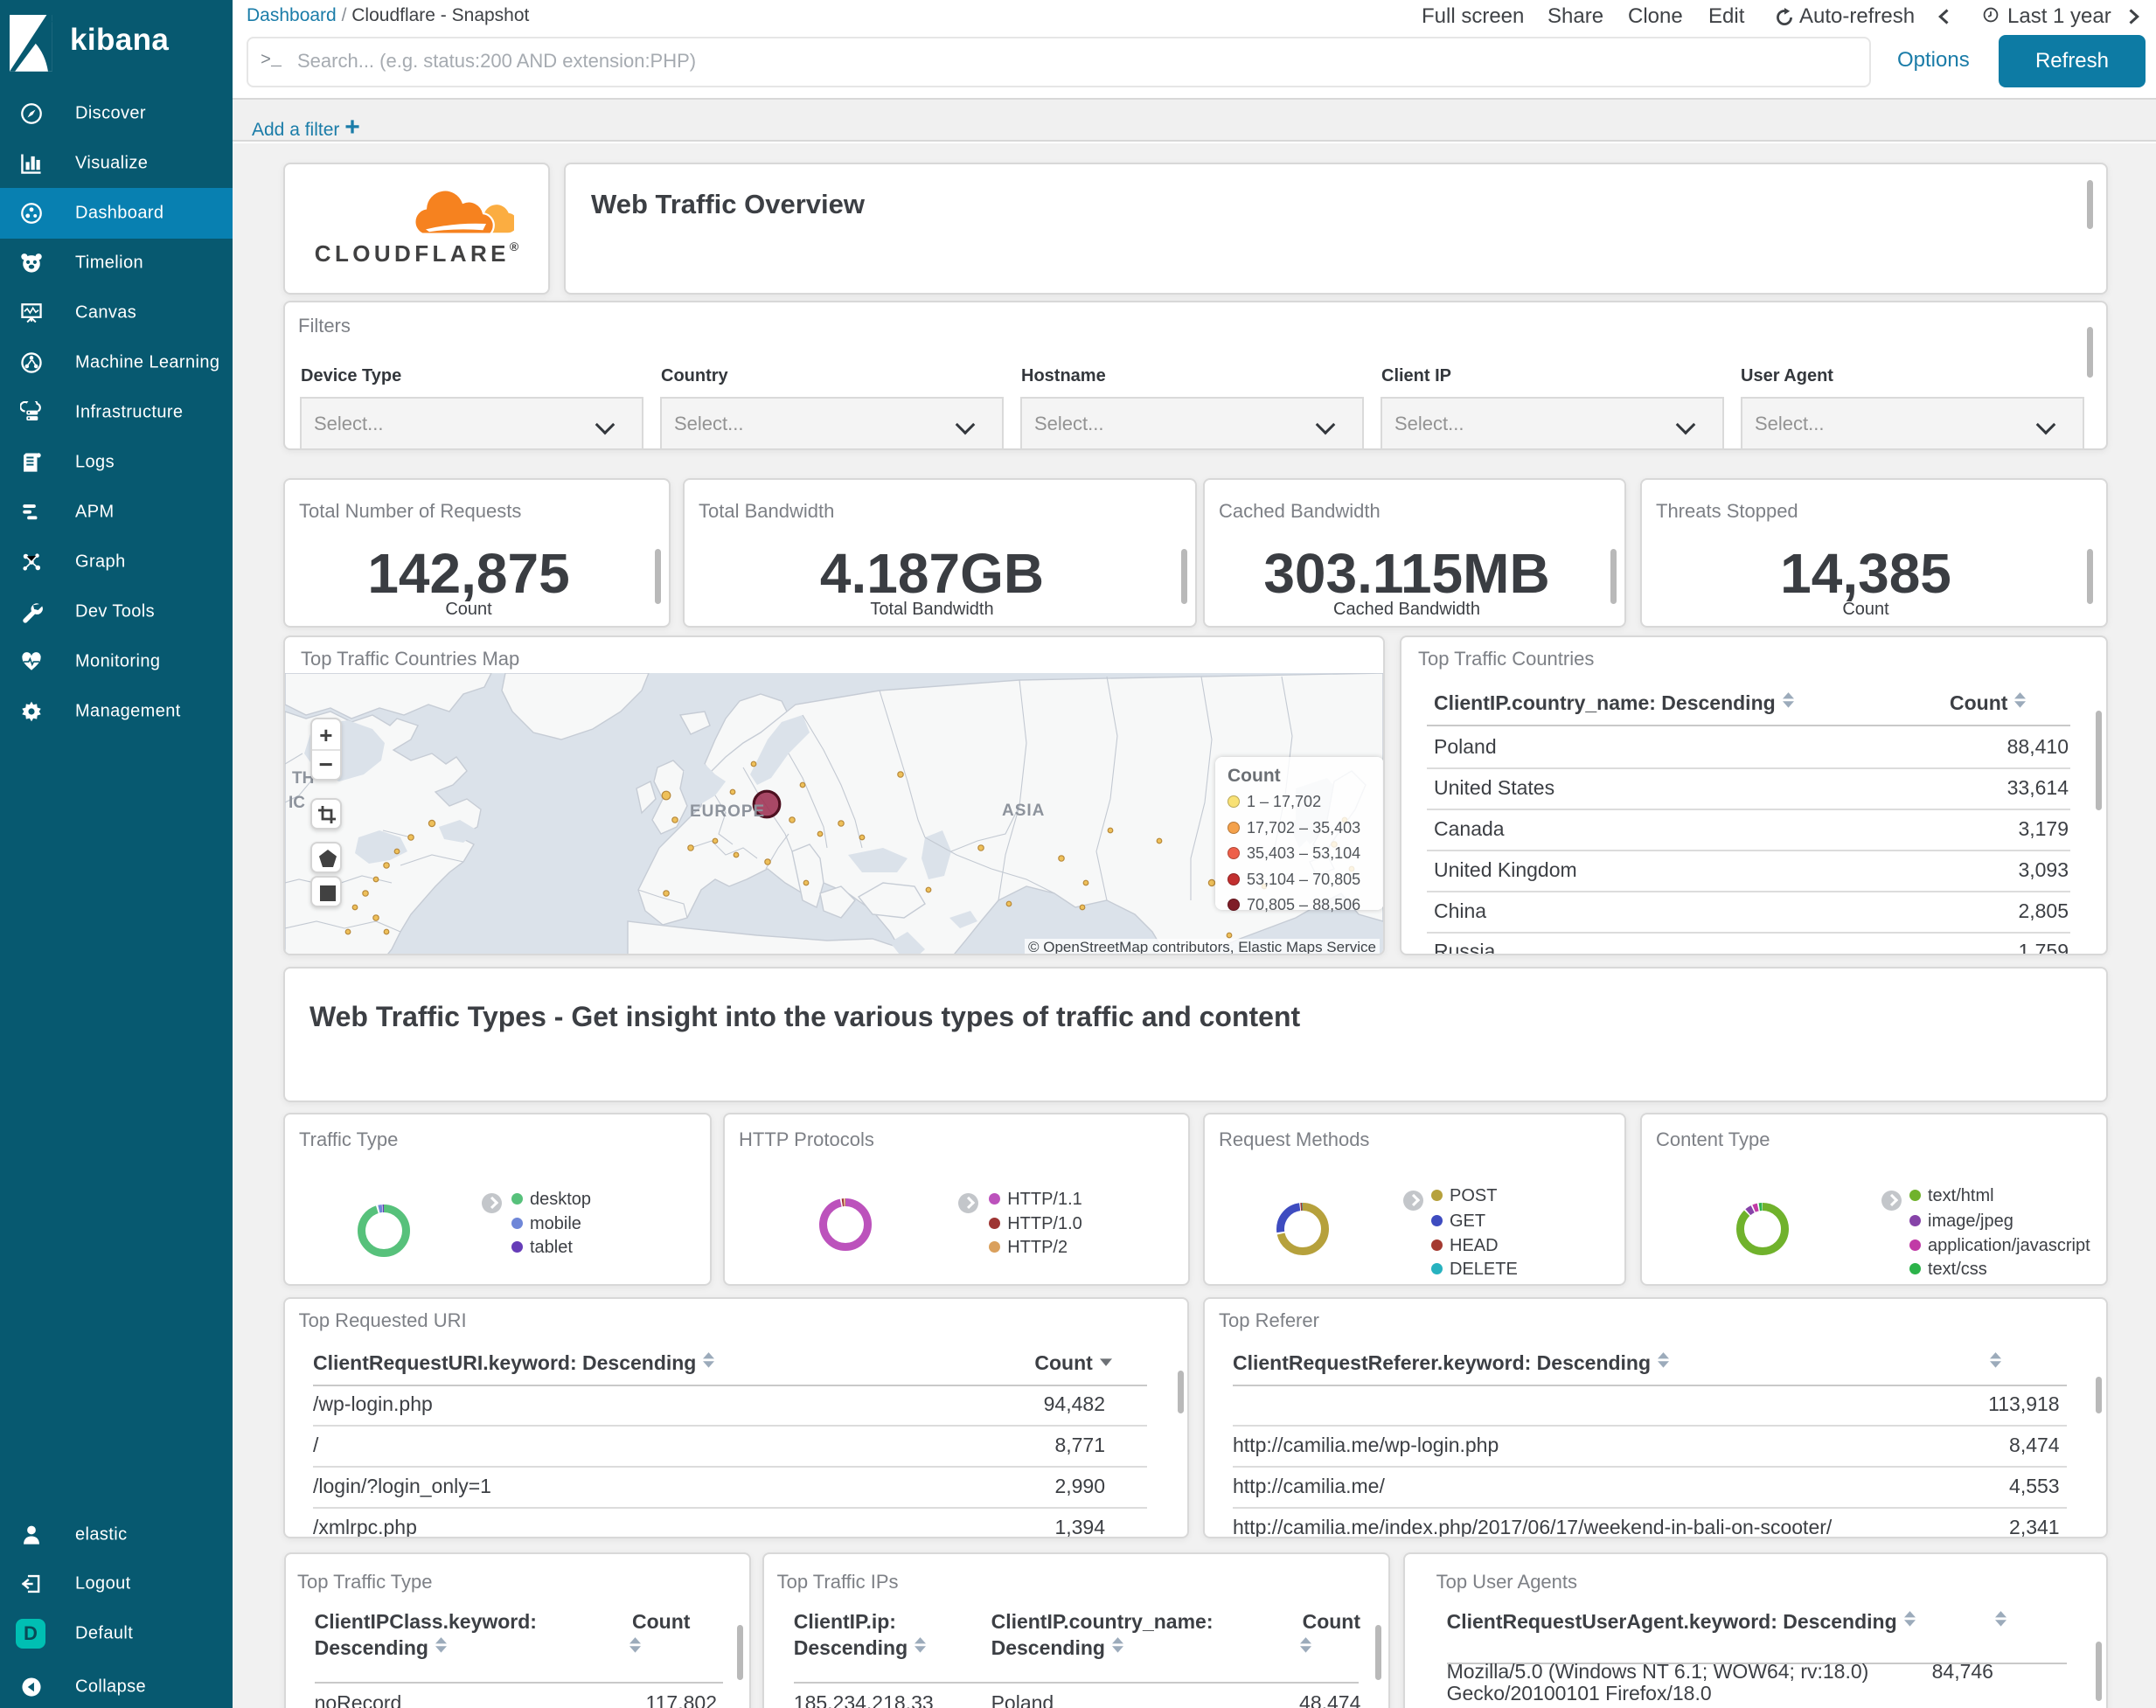 The height and width of the screenshot is (1708, 2156). Describe the element at coordinates (297, 803) in the screenshot. I see `svg-text: IC` at that location.